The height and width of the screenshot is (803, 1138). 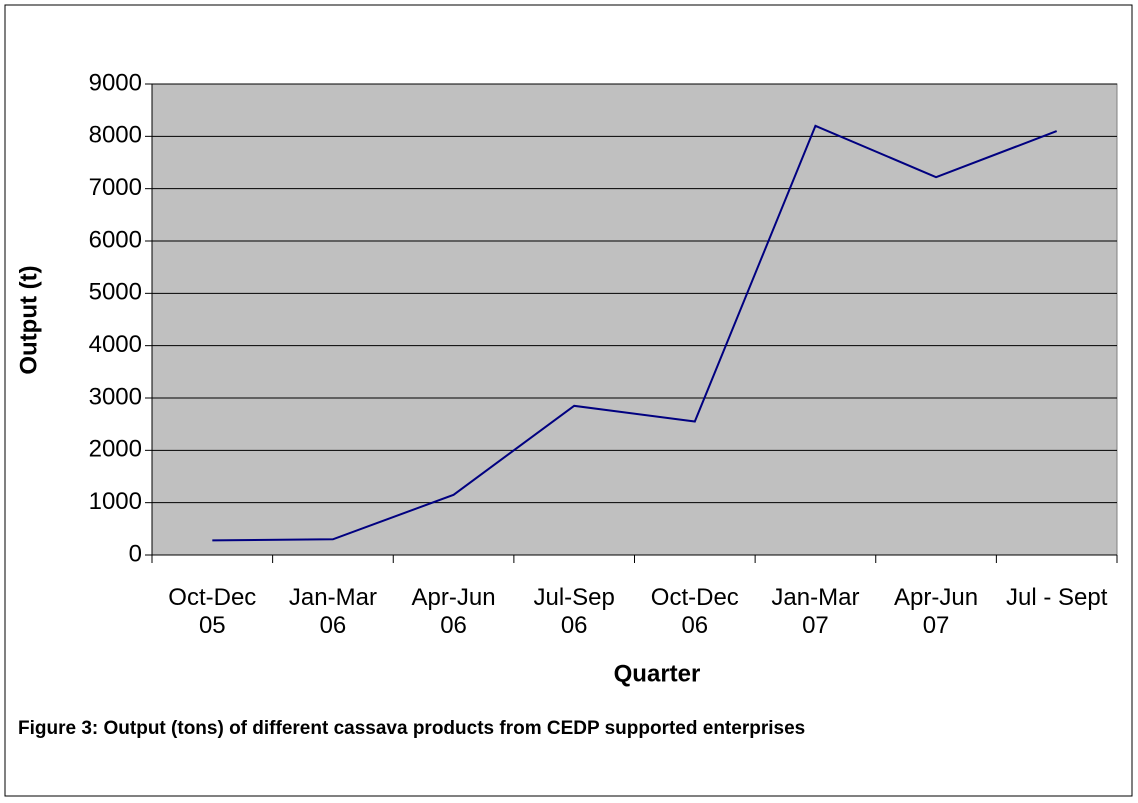 I want to click on x-axis-title: Quarter, so click(x=657, y=673).